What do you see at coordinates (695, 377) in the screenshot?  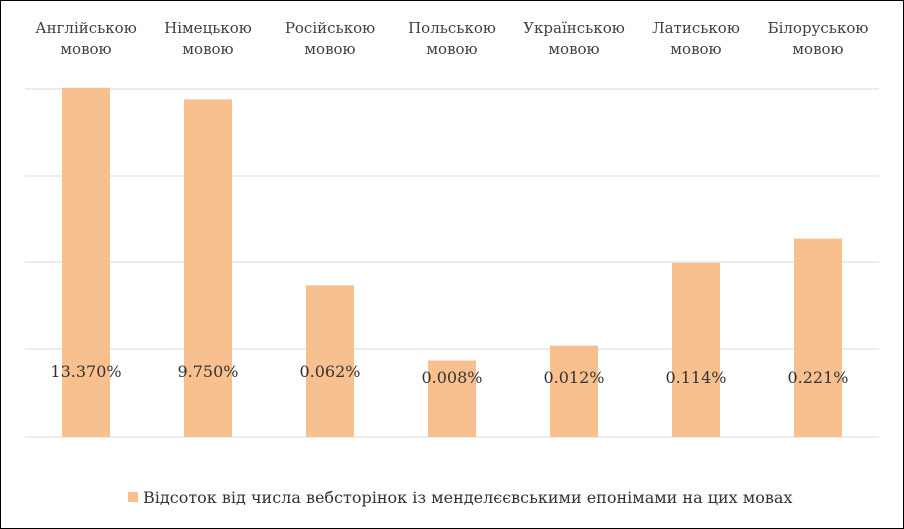 I see `data-label: 0.114%` at bounding box center [695, 377].